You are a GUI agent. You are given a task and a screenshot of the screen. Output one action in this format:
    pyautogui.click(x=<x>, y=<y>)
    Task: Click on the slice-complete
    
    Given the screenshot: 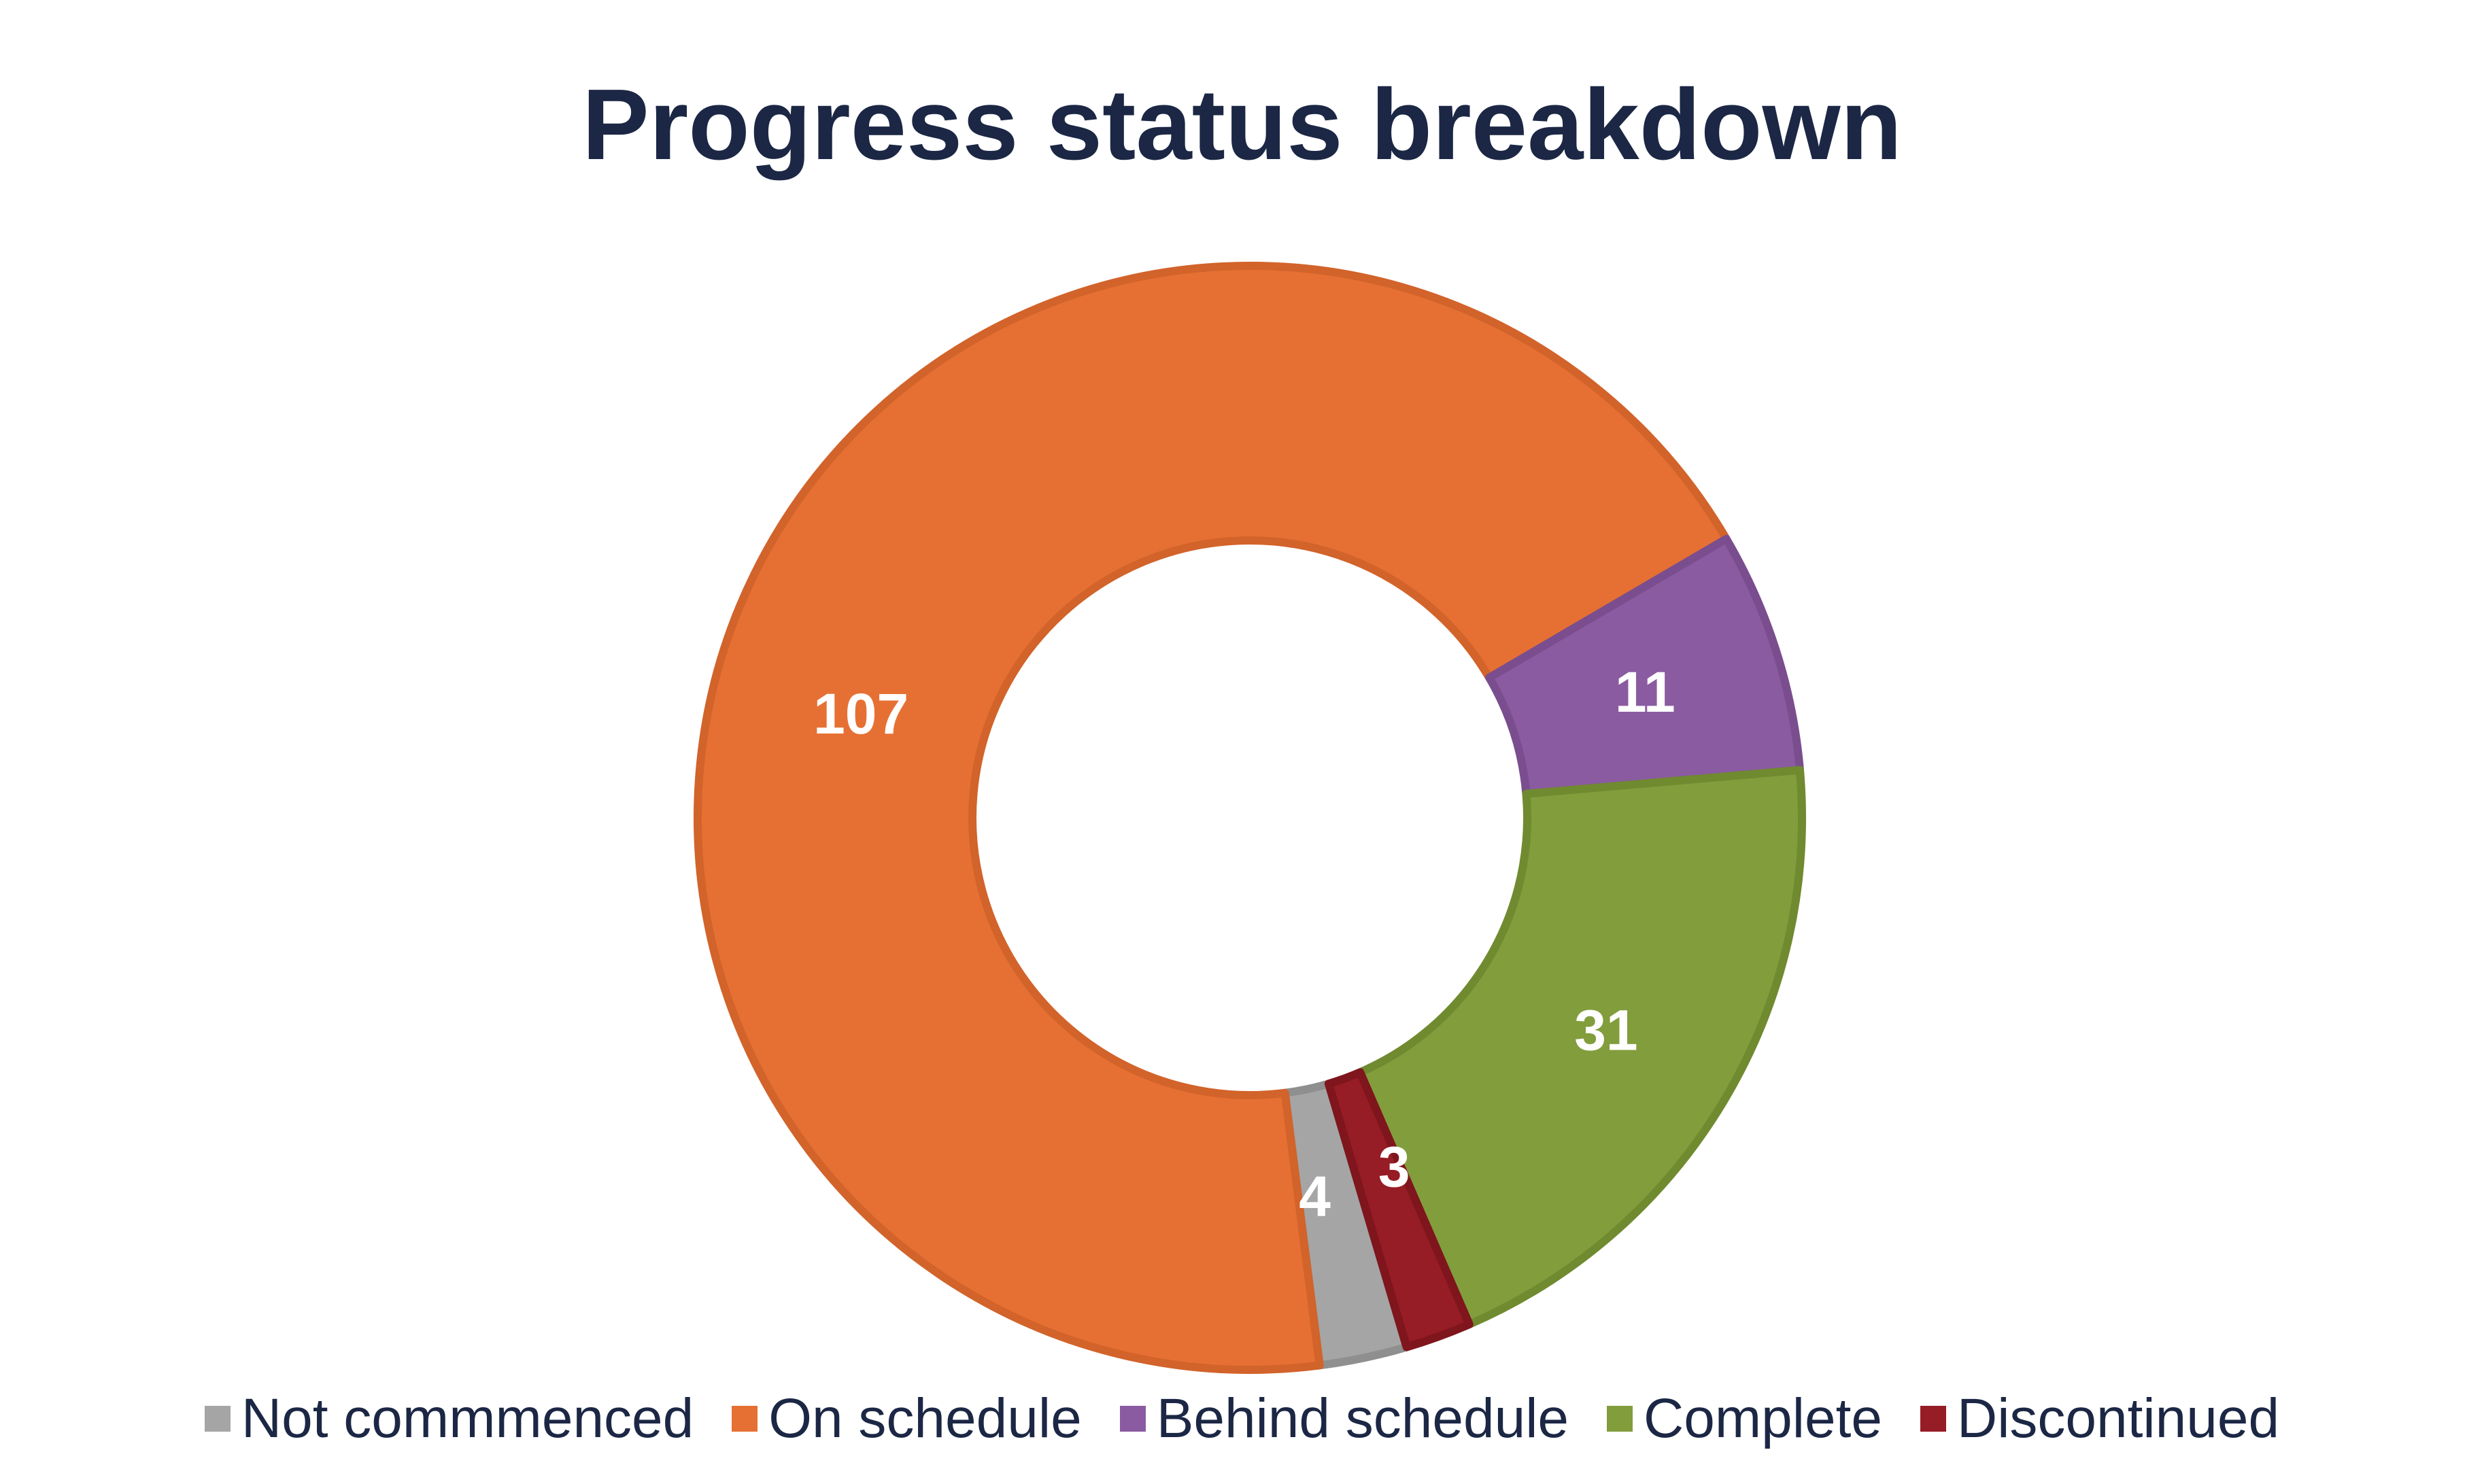 What is the action you would take?
    pyautogui.click(x=1581, y=1047)
    